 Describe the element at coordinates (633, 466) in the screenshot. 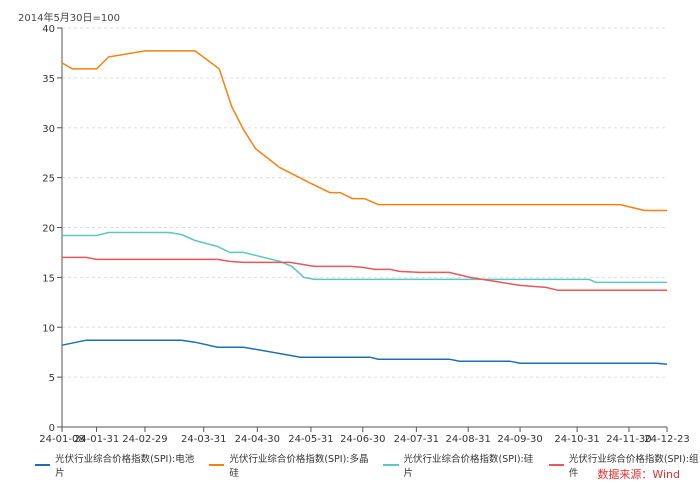

I see `legend-label: 光伏行业综合价格指数(SPI):组件` at that location.